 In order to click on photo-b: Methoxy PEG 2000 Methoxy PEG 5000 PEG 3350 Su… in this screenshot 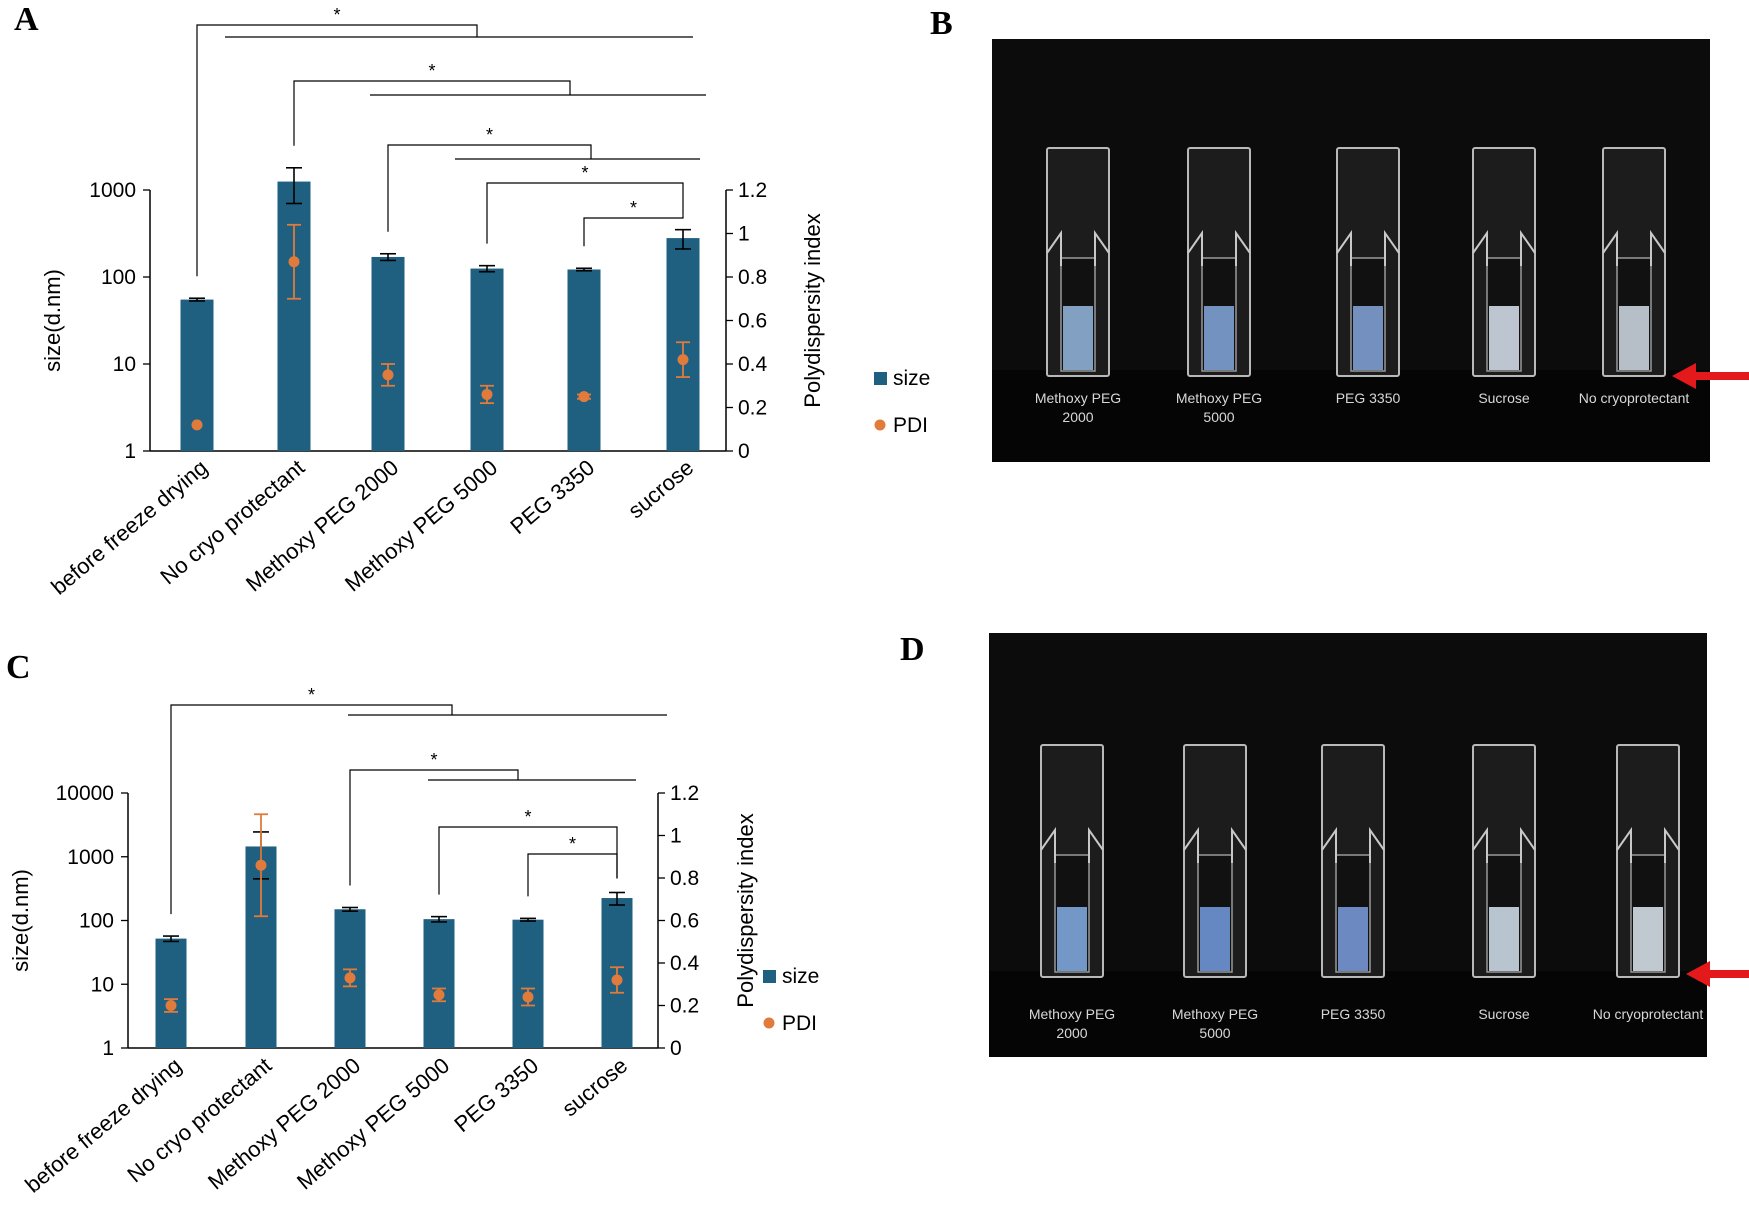, I will do `click(1370, 250)`.